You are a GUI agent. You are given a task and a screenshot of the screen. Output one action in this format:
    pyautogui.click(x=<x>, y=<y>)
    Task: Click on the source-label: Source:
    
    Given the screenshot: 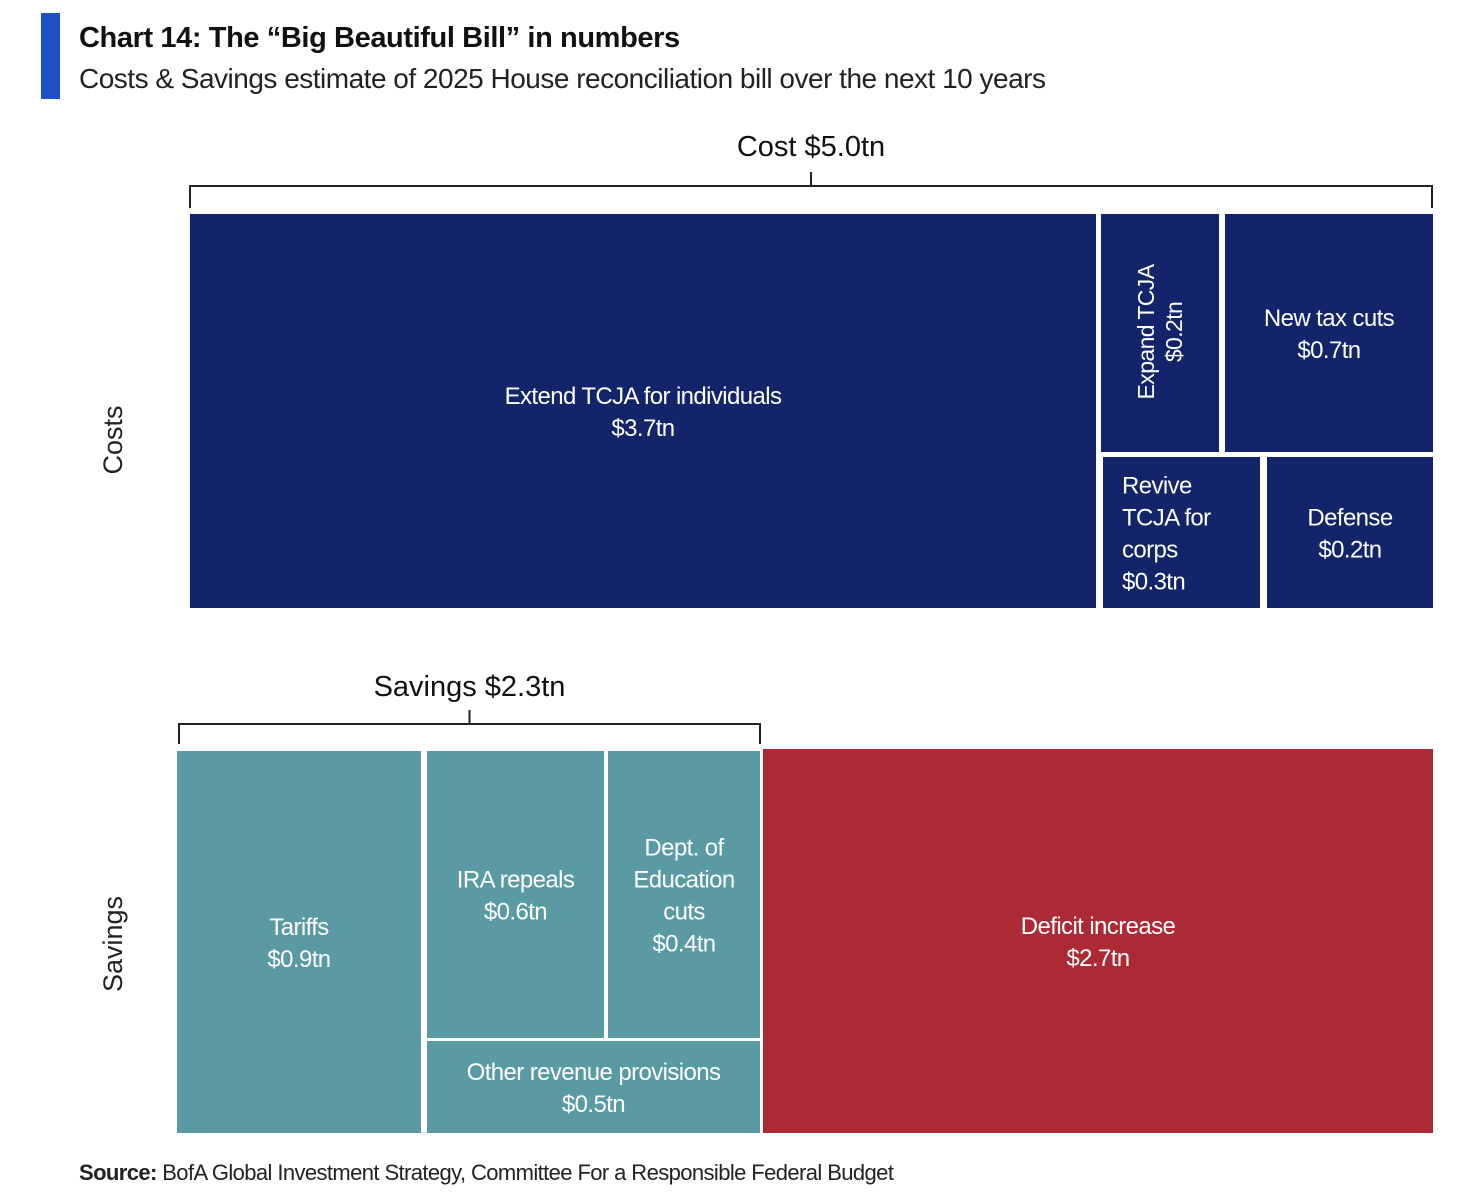 What is the action you would take?
    pyautogui.click(x=118, y=1172)
    